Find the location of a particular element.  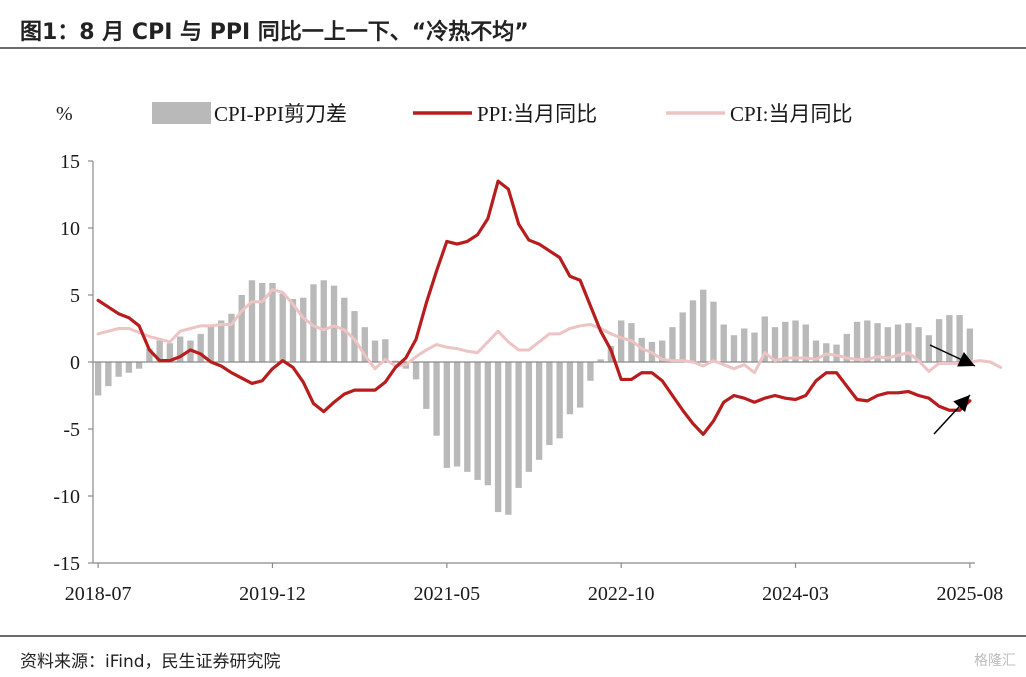

y-tick-label: 10 is located at coordinates (70, 229).